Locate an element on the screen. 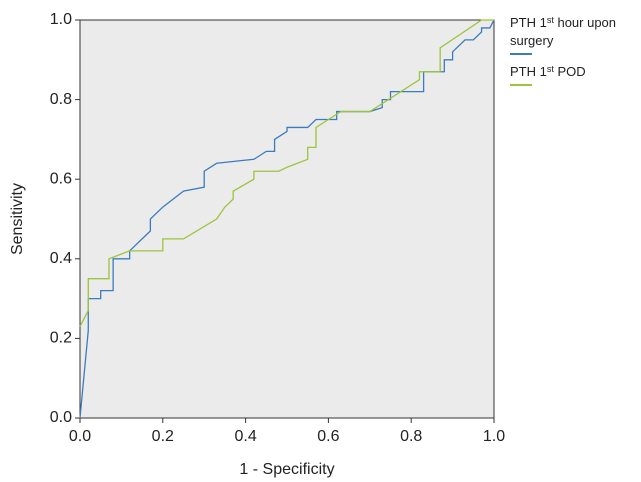 This screenshot has height=482, width=641. legend-entry: PTH 1st POD is located at coordinates (574, 74).